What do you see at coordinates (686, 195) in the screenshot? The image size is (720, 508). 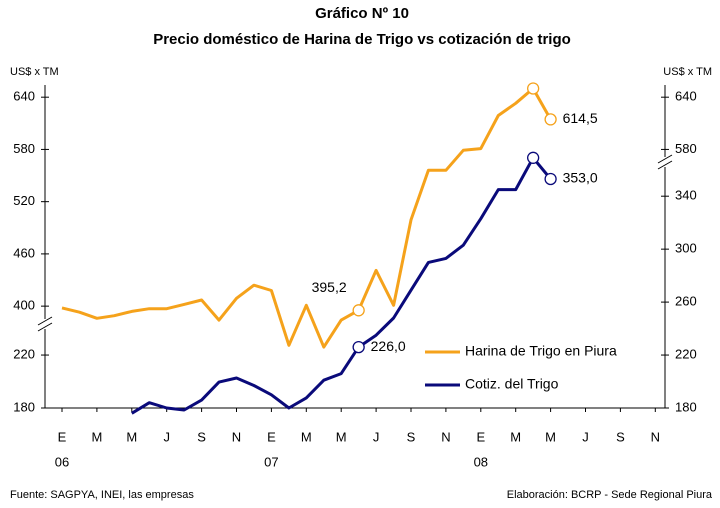 I see `y-tick-label: 340` at bounding box center [686, 195].